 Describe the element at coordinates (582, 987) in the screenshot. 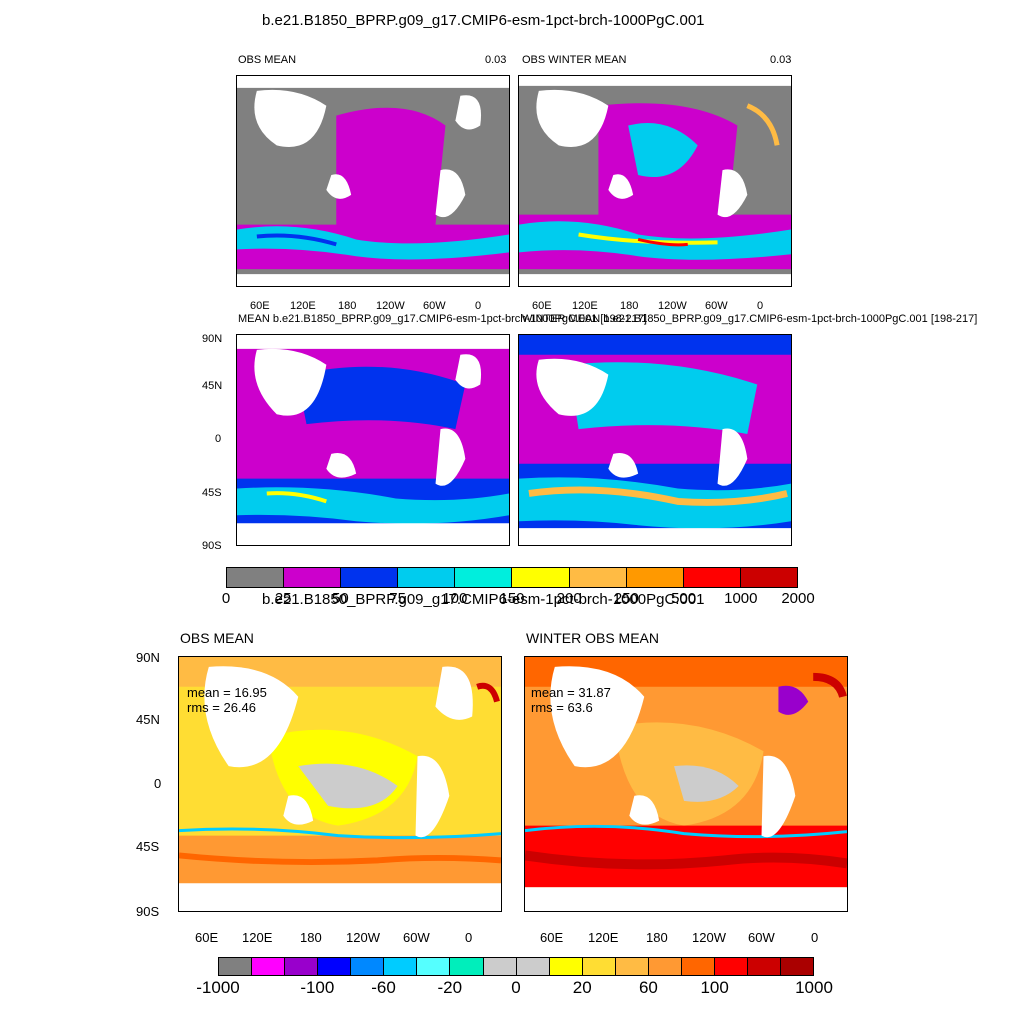

I see `colorbar-label: 20` at that location.